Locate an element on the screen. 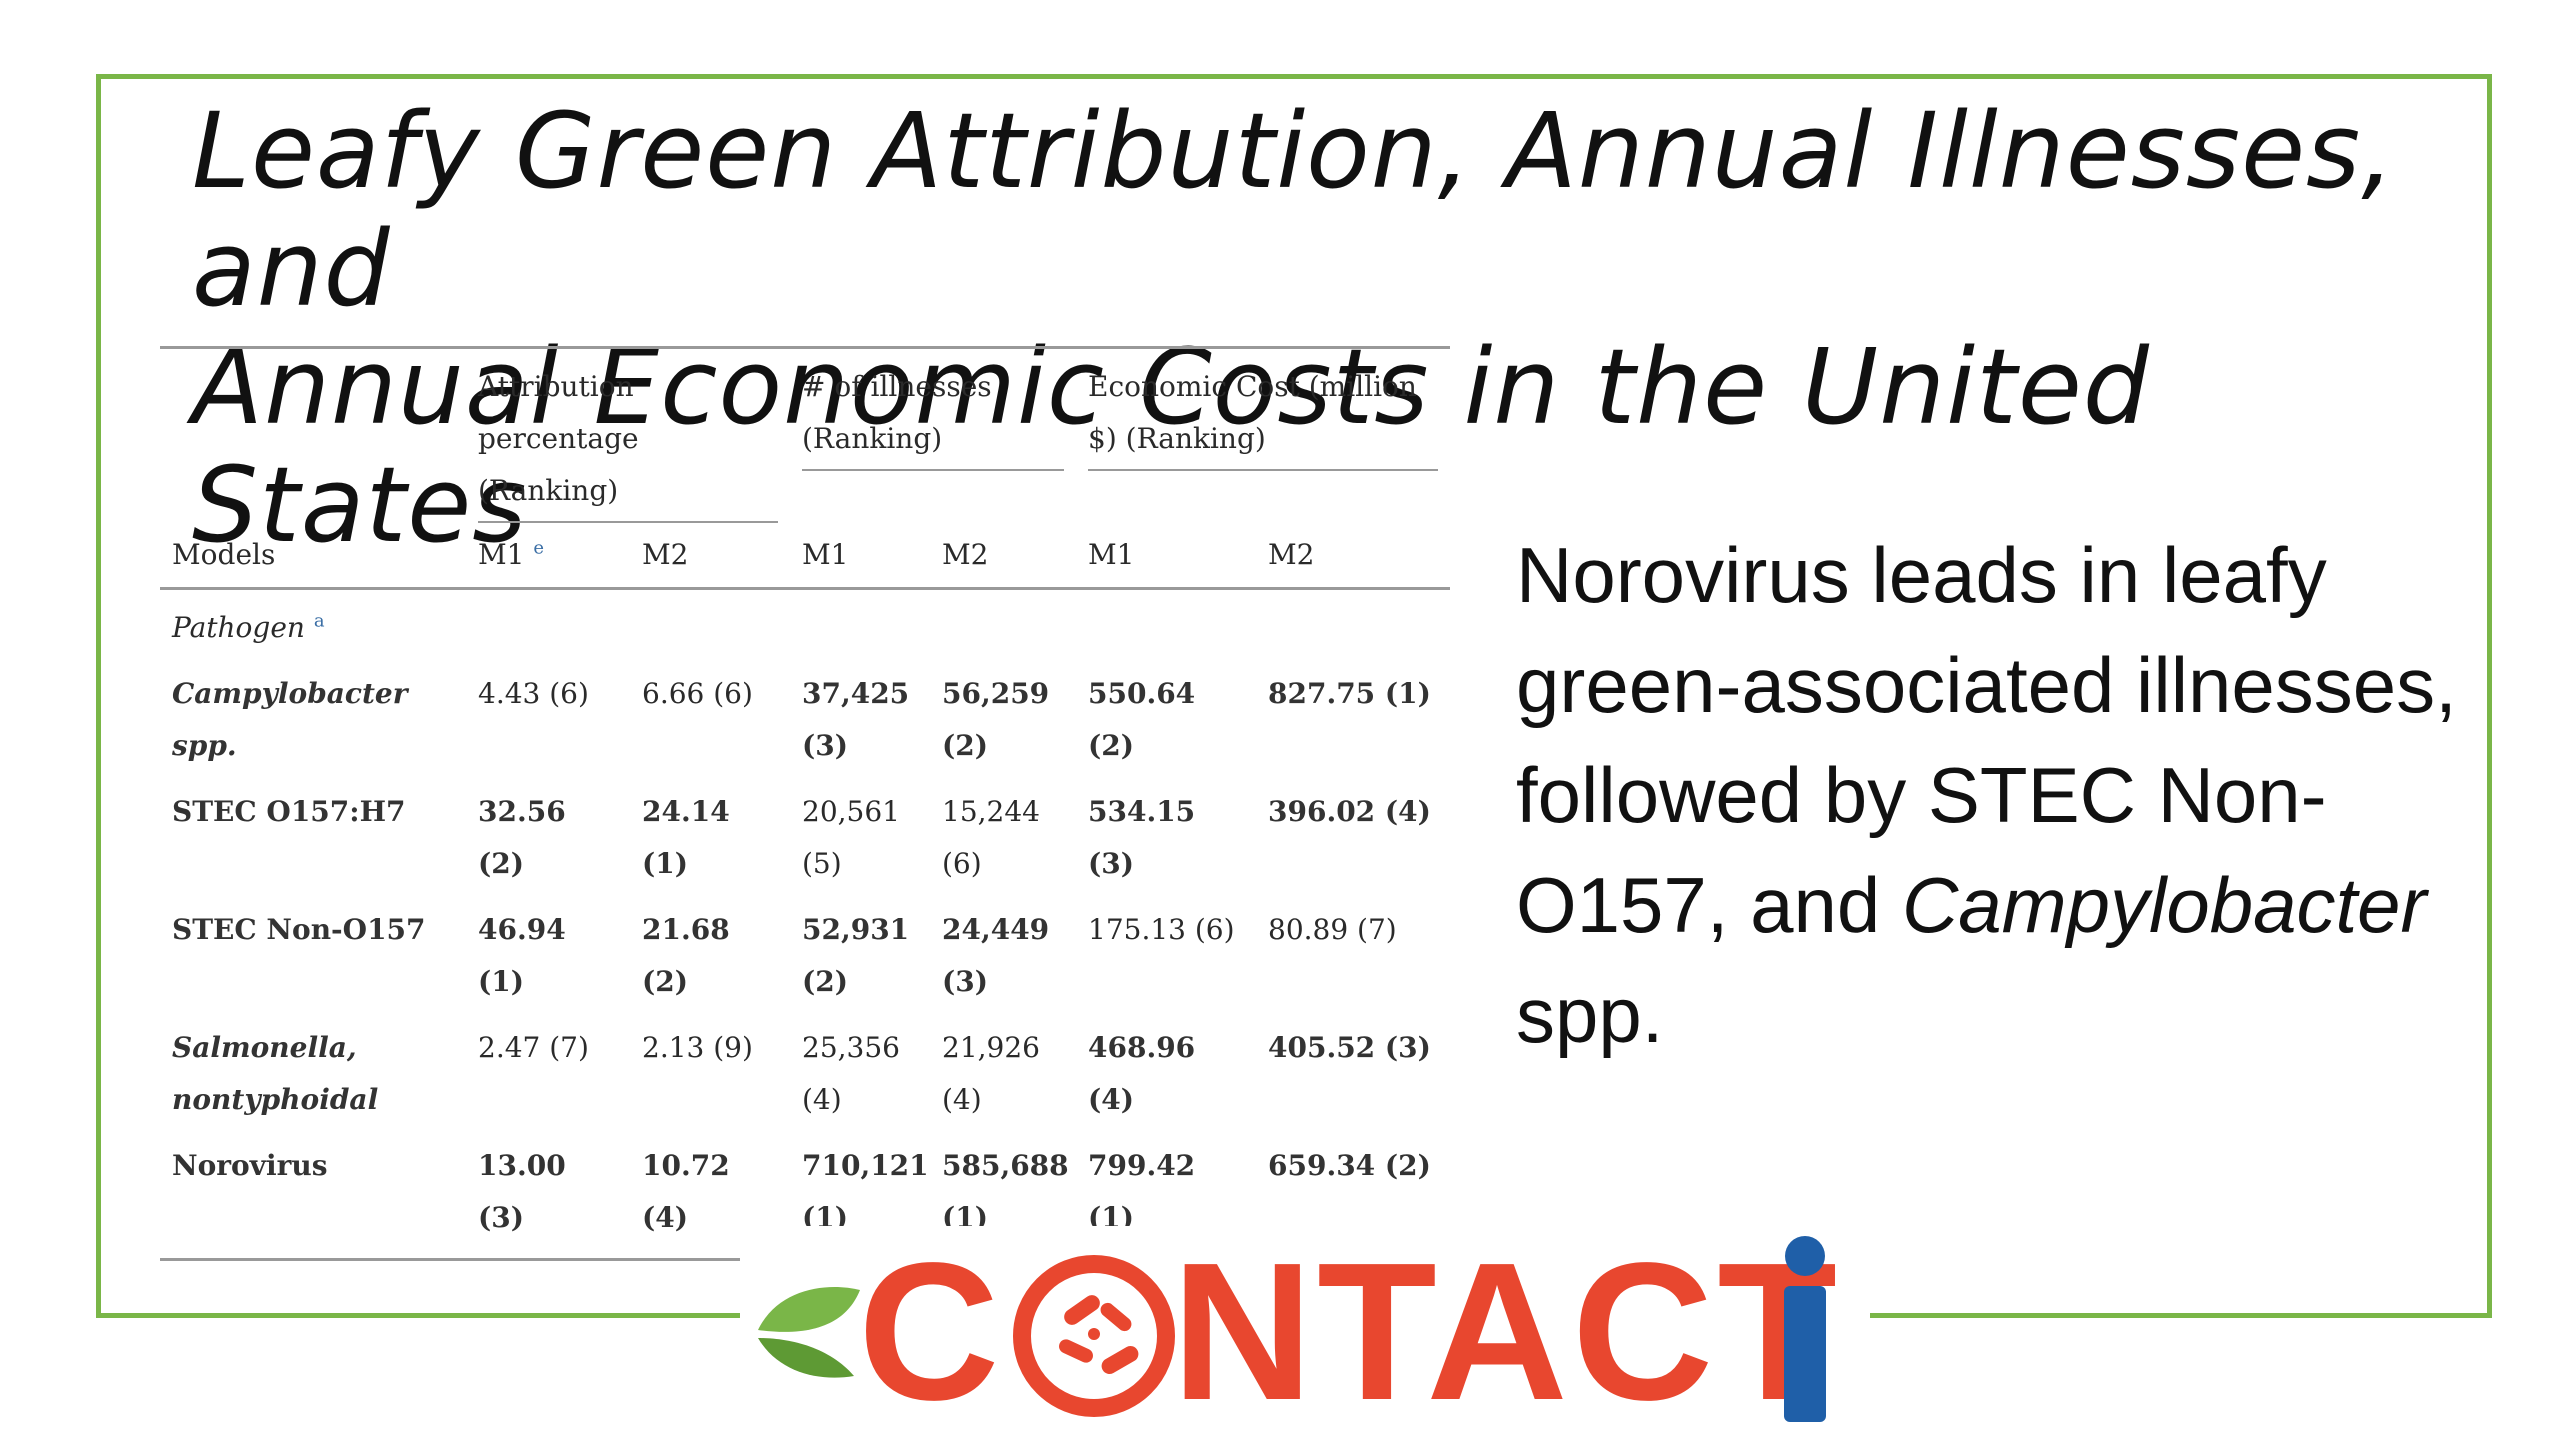 This screenshot has width=2560, height=1441. table-cell: 710,121 (1) is located at coordinates (865, 1191).